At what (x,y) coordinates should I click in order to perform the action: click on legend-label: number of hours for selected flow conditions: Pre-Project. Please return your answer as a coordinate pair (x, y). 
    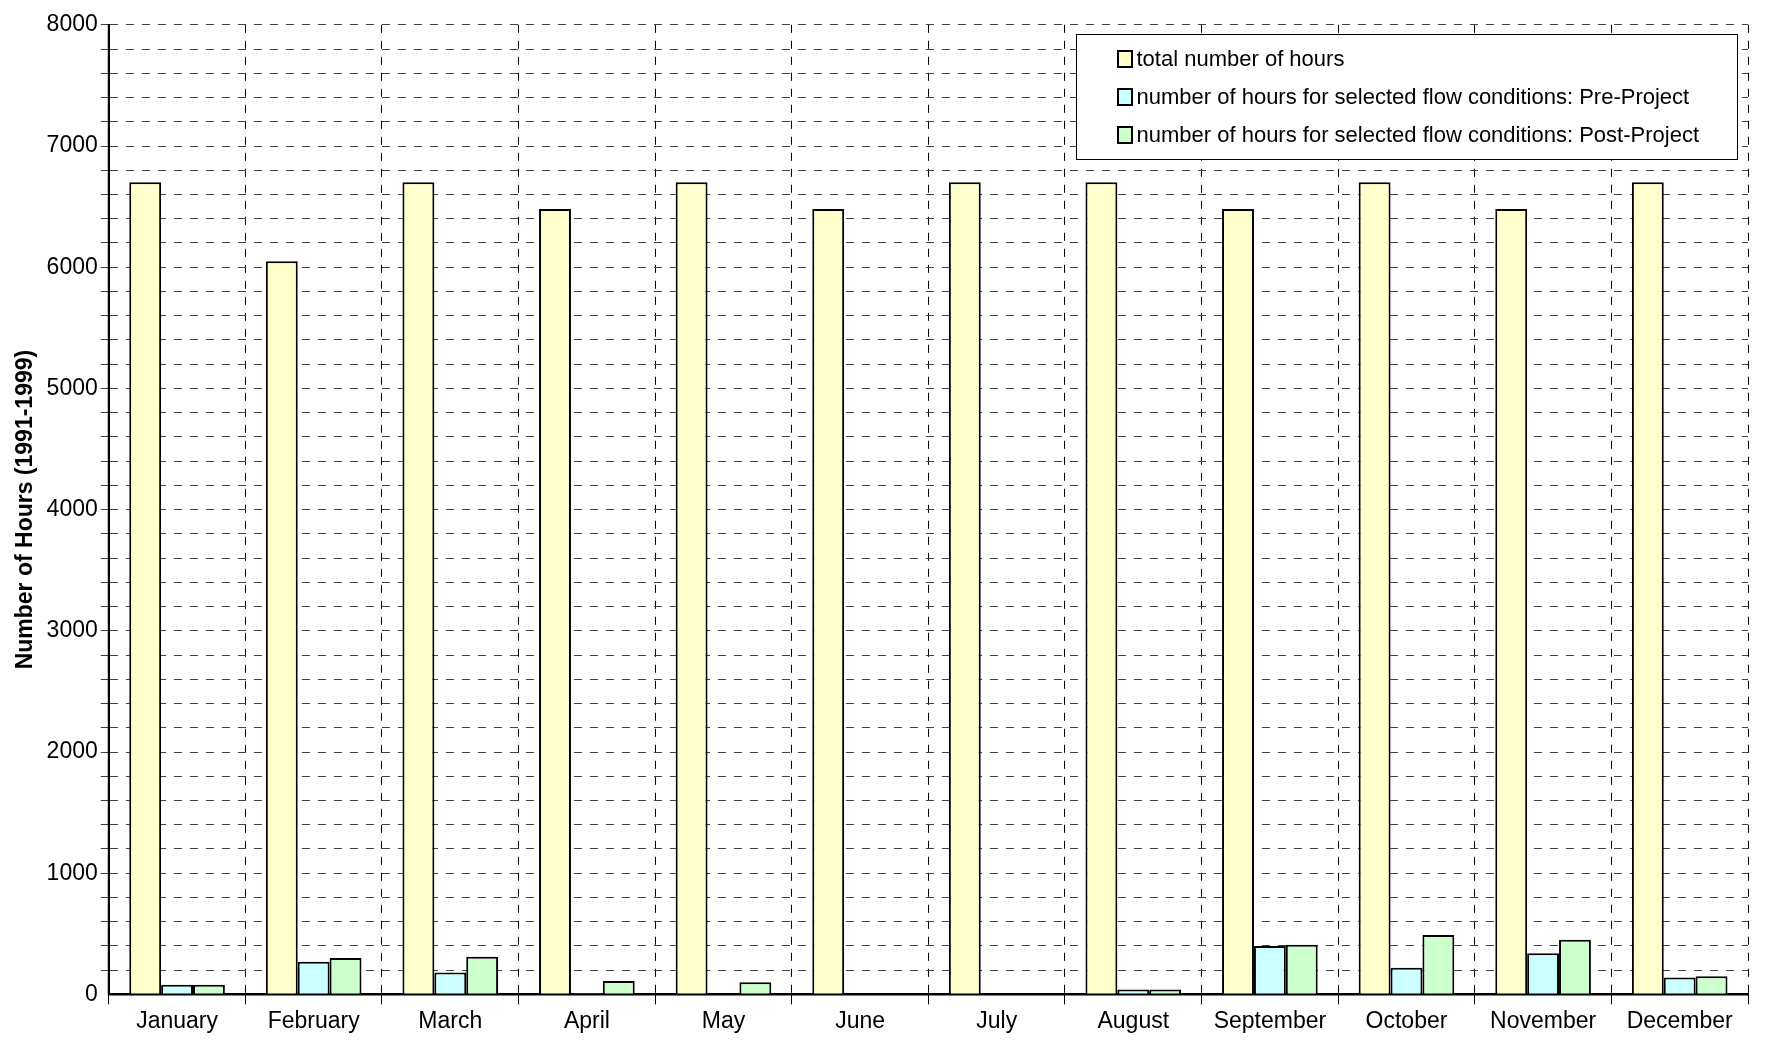
    Looking at the image, I should click on (1413, 97).